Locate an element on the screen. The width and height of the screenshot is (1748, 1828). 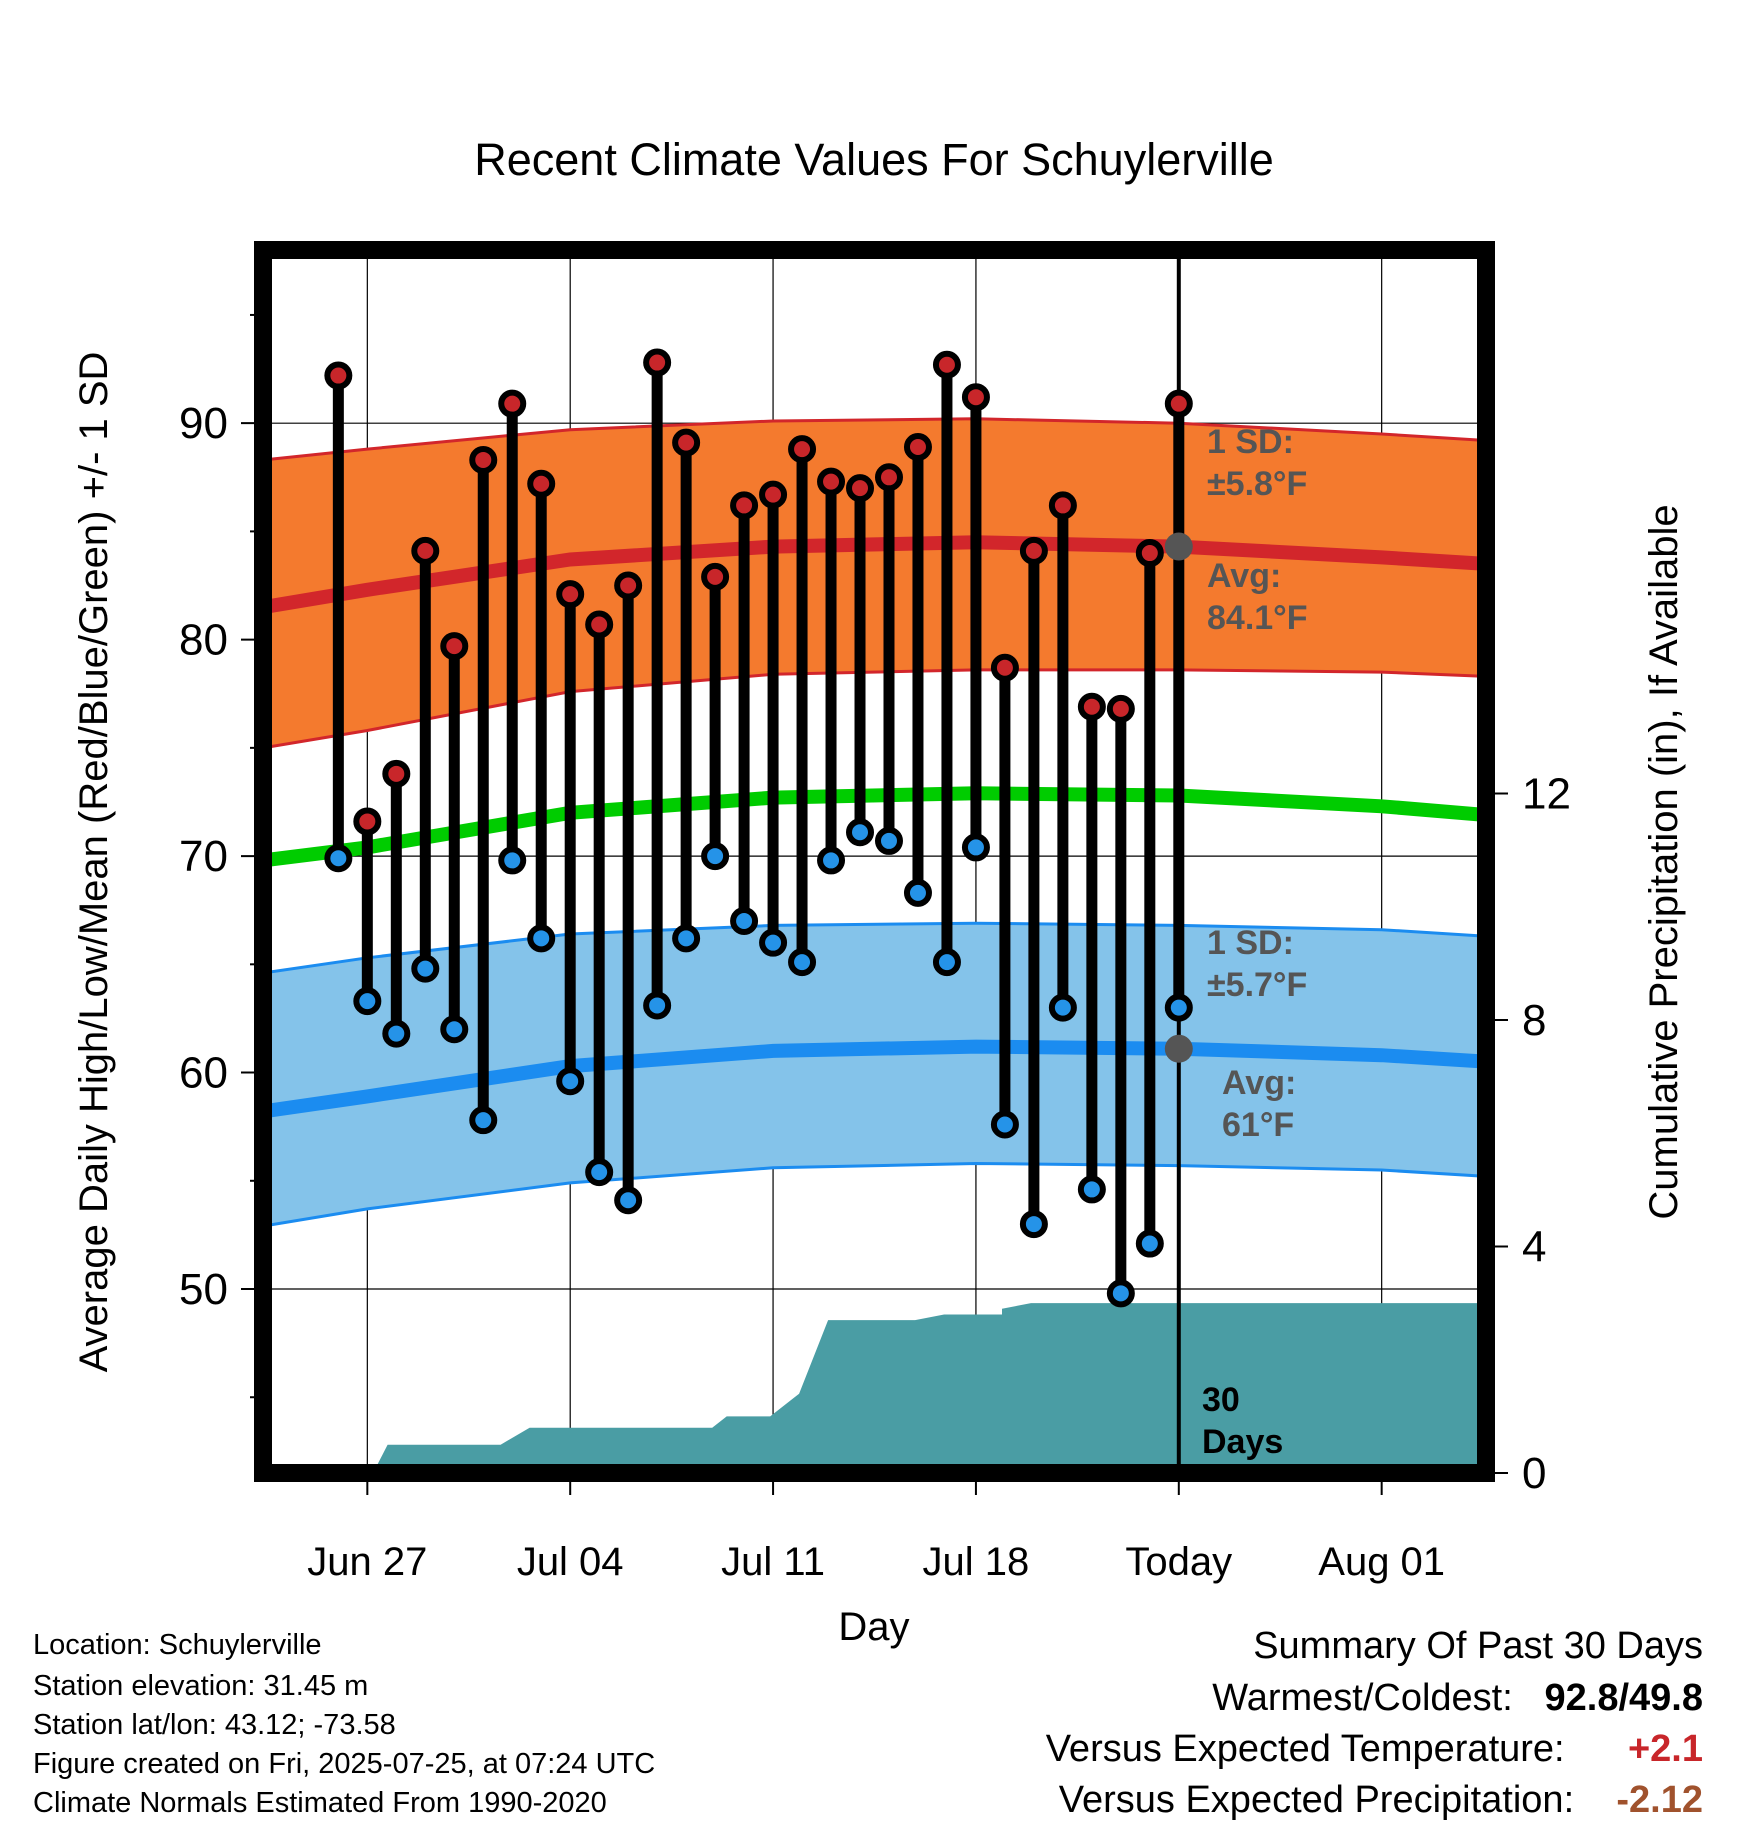
precipitation-fill is located at coordinates (874, 1388).